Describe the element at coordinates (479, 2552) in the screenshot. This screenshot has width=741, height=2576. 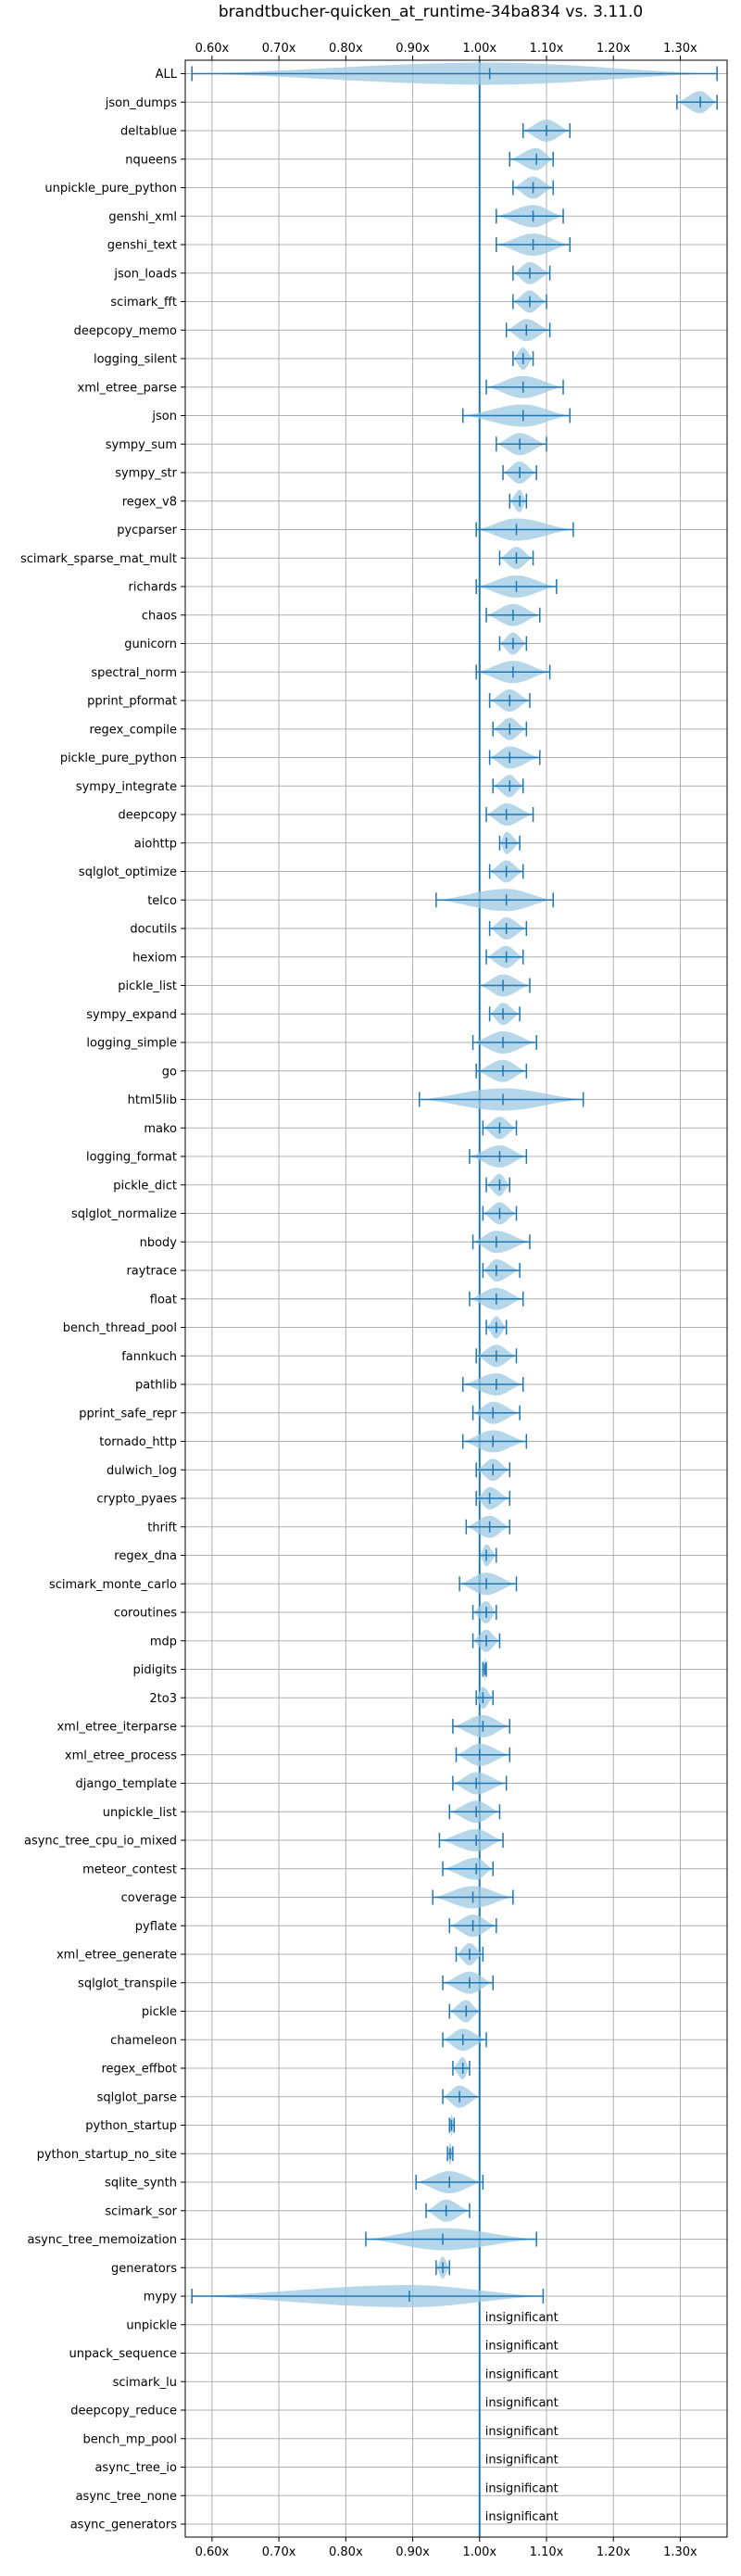
I see `x-tick-label-bottom: 1.00x` at that location.